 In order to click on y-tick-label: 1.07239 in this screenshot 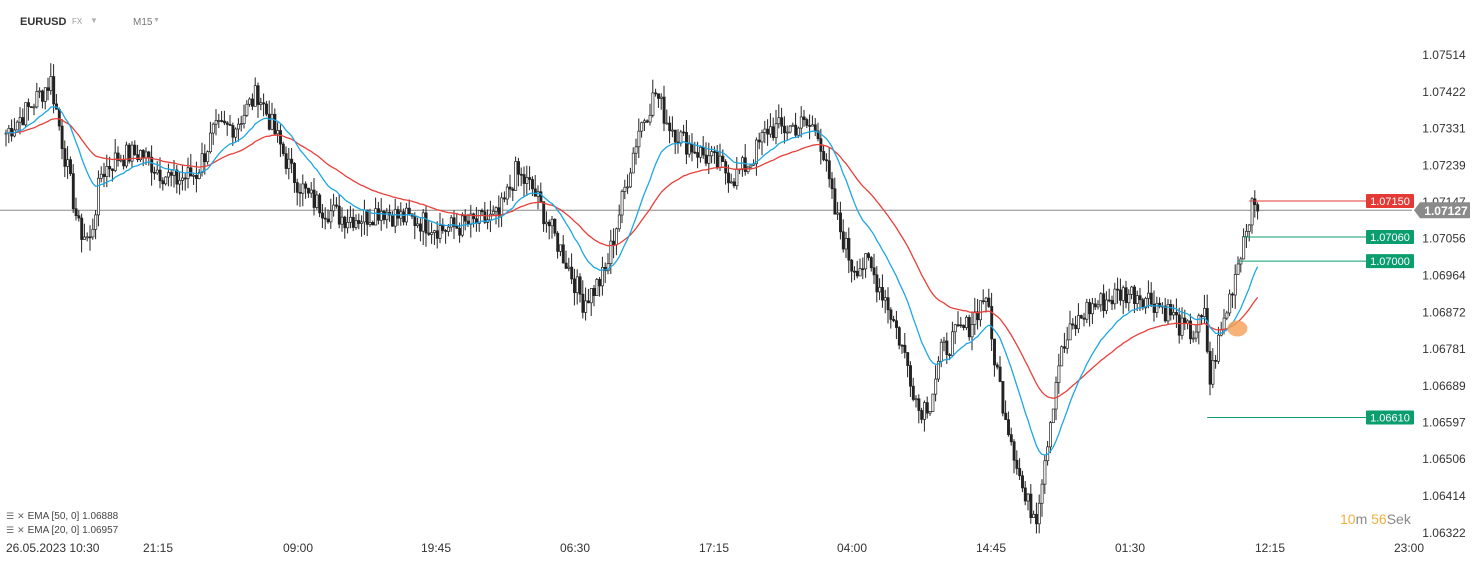, I will do `click(1444, 165)`.